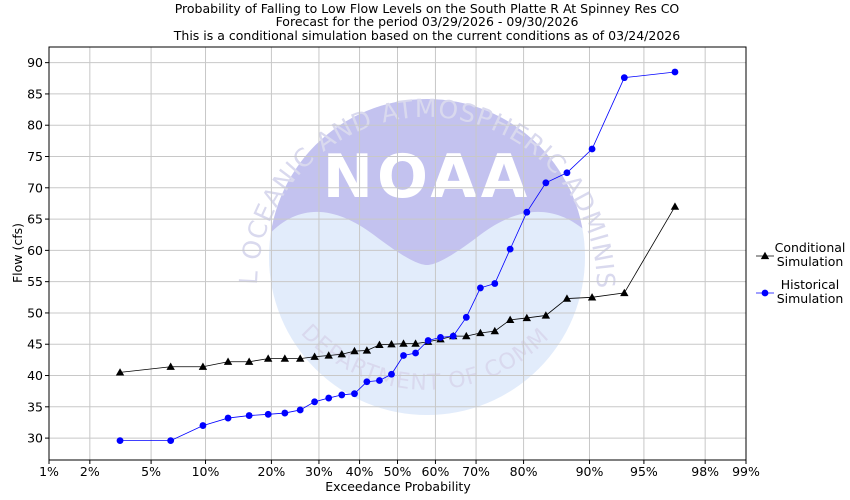 This screenshot has height=500, width=850. I want to click on x-tick-label: 30%, so click(319, 471).